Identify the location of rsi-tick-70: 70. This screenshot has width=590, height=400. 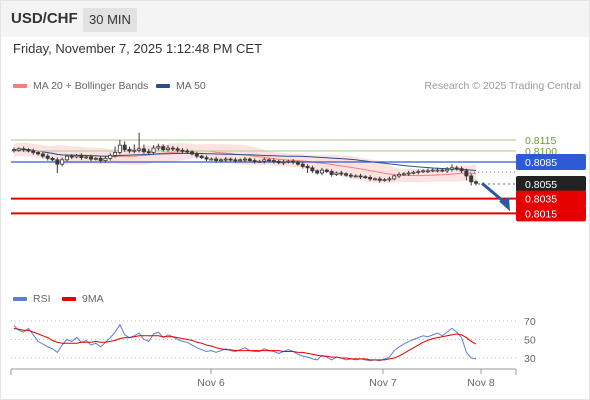
(530, 322).